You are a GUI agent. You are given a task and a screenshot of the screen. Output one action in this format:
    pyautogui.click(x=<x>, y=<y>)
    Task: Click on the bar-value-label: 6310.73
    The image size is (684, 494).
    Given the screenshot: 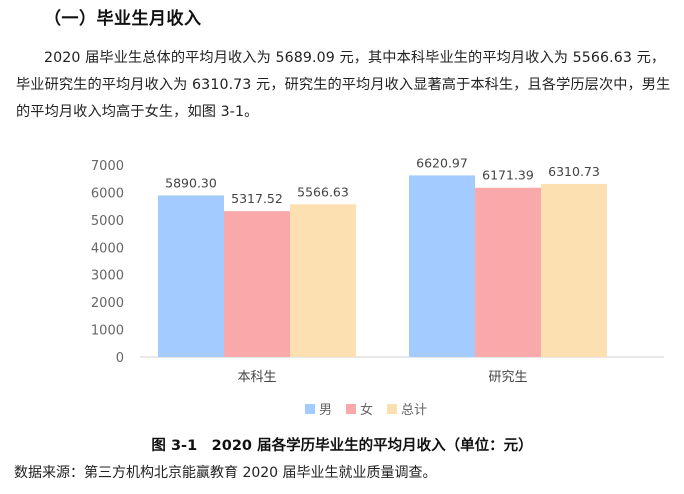 What is the action you would take?
    pyautogui.click(x=574, y=171)
    